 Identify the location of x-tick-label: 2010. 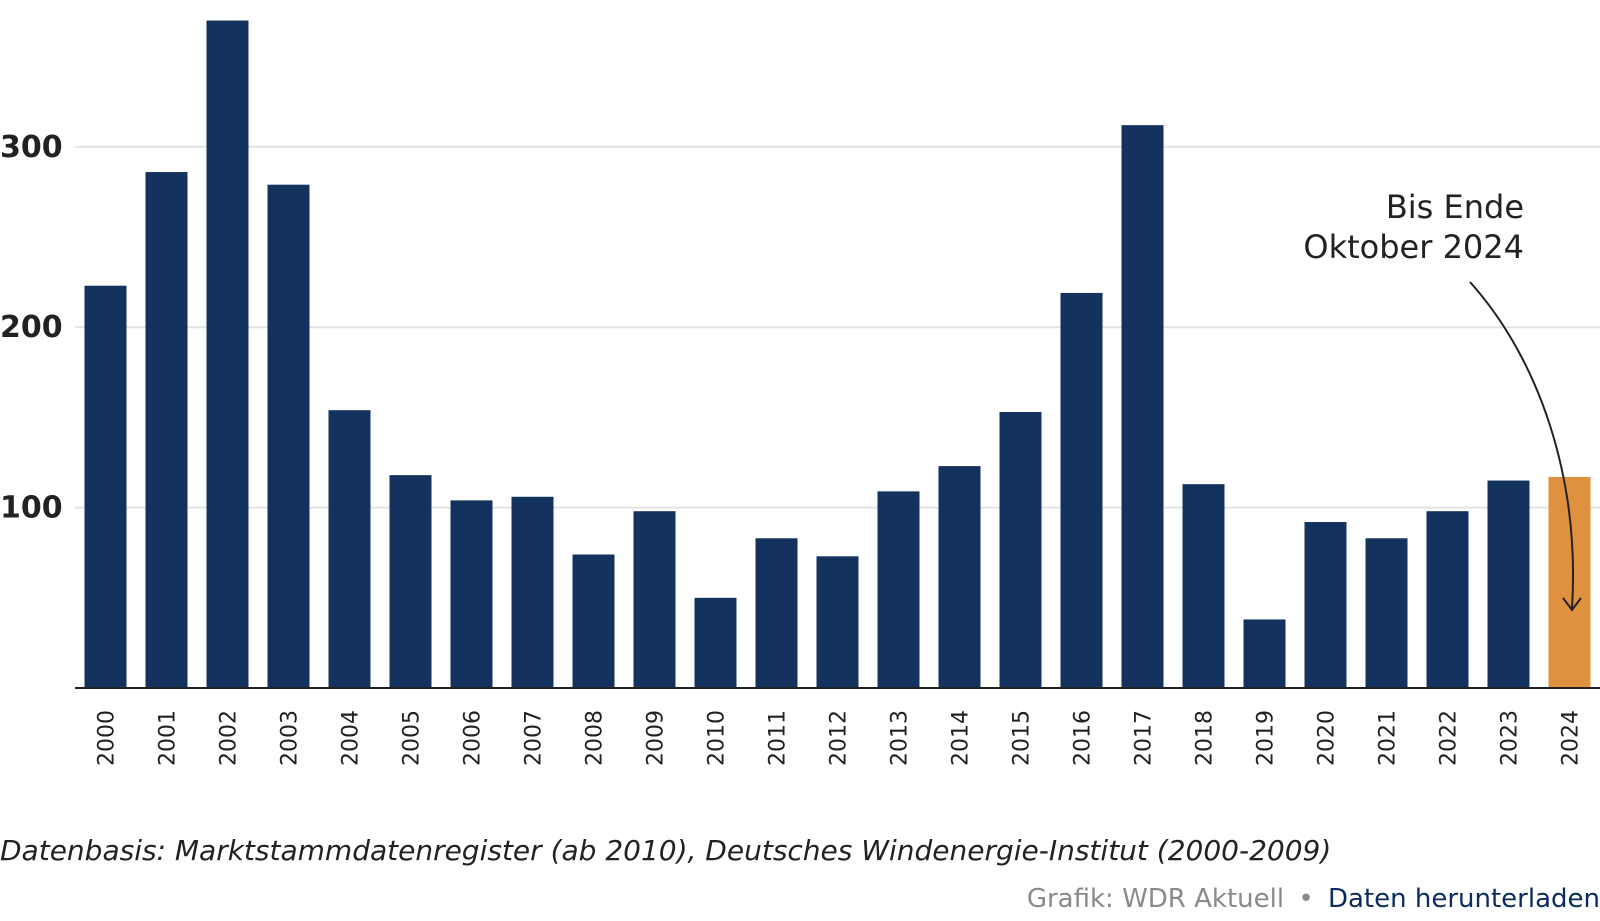
(717, 738).